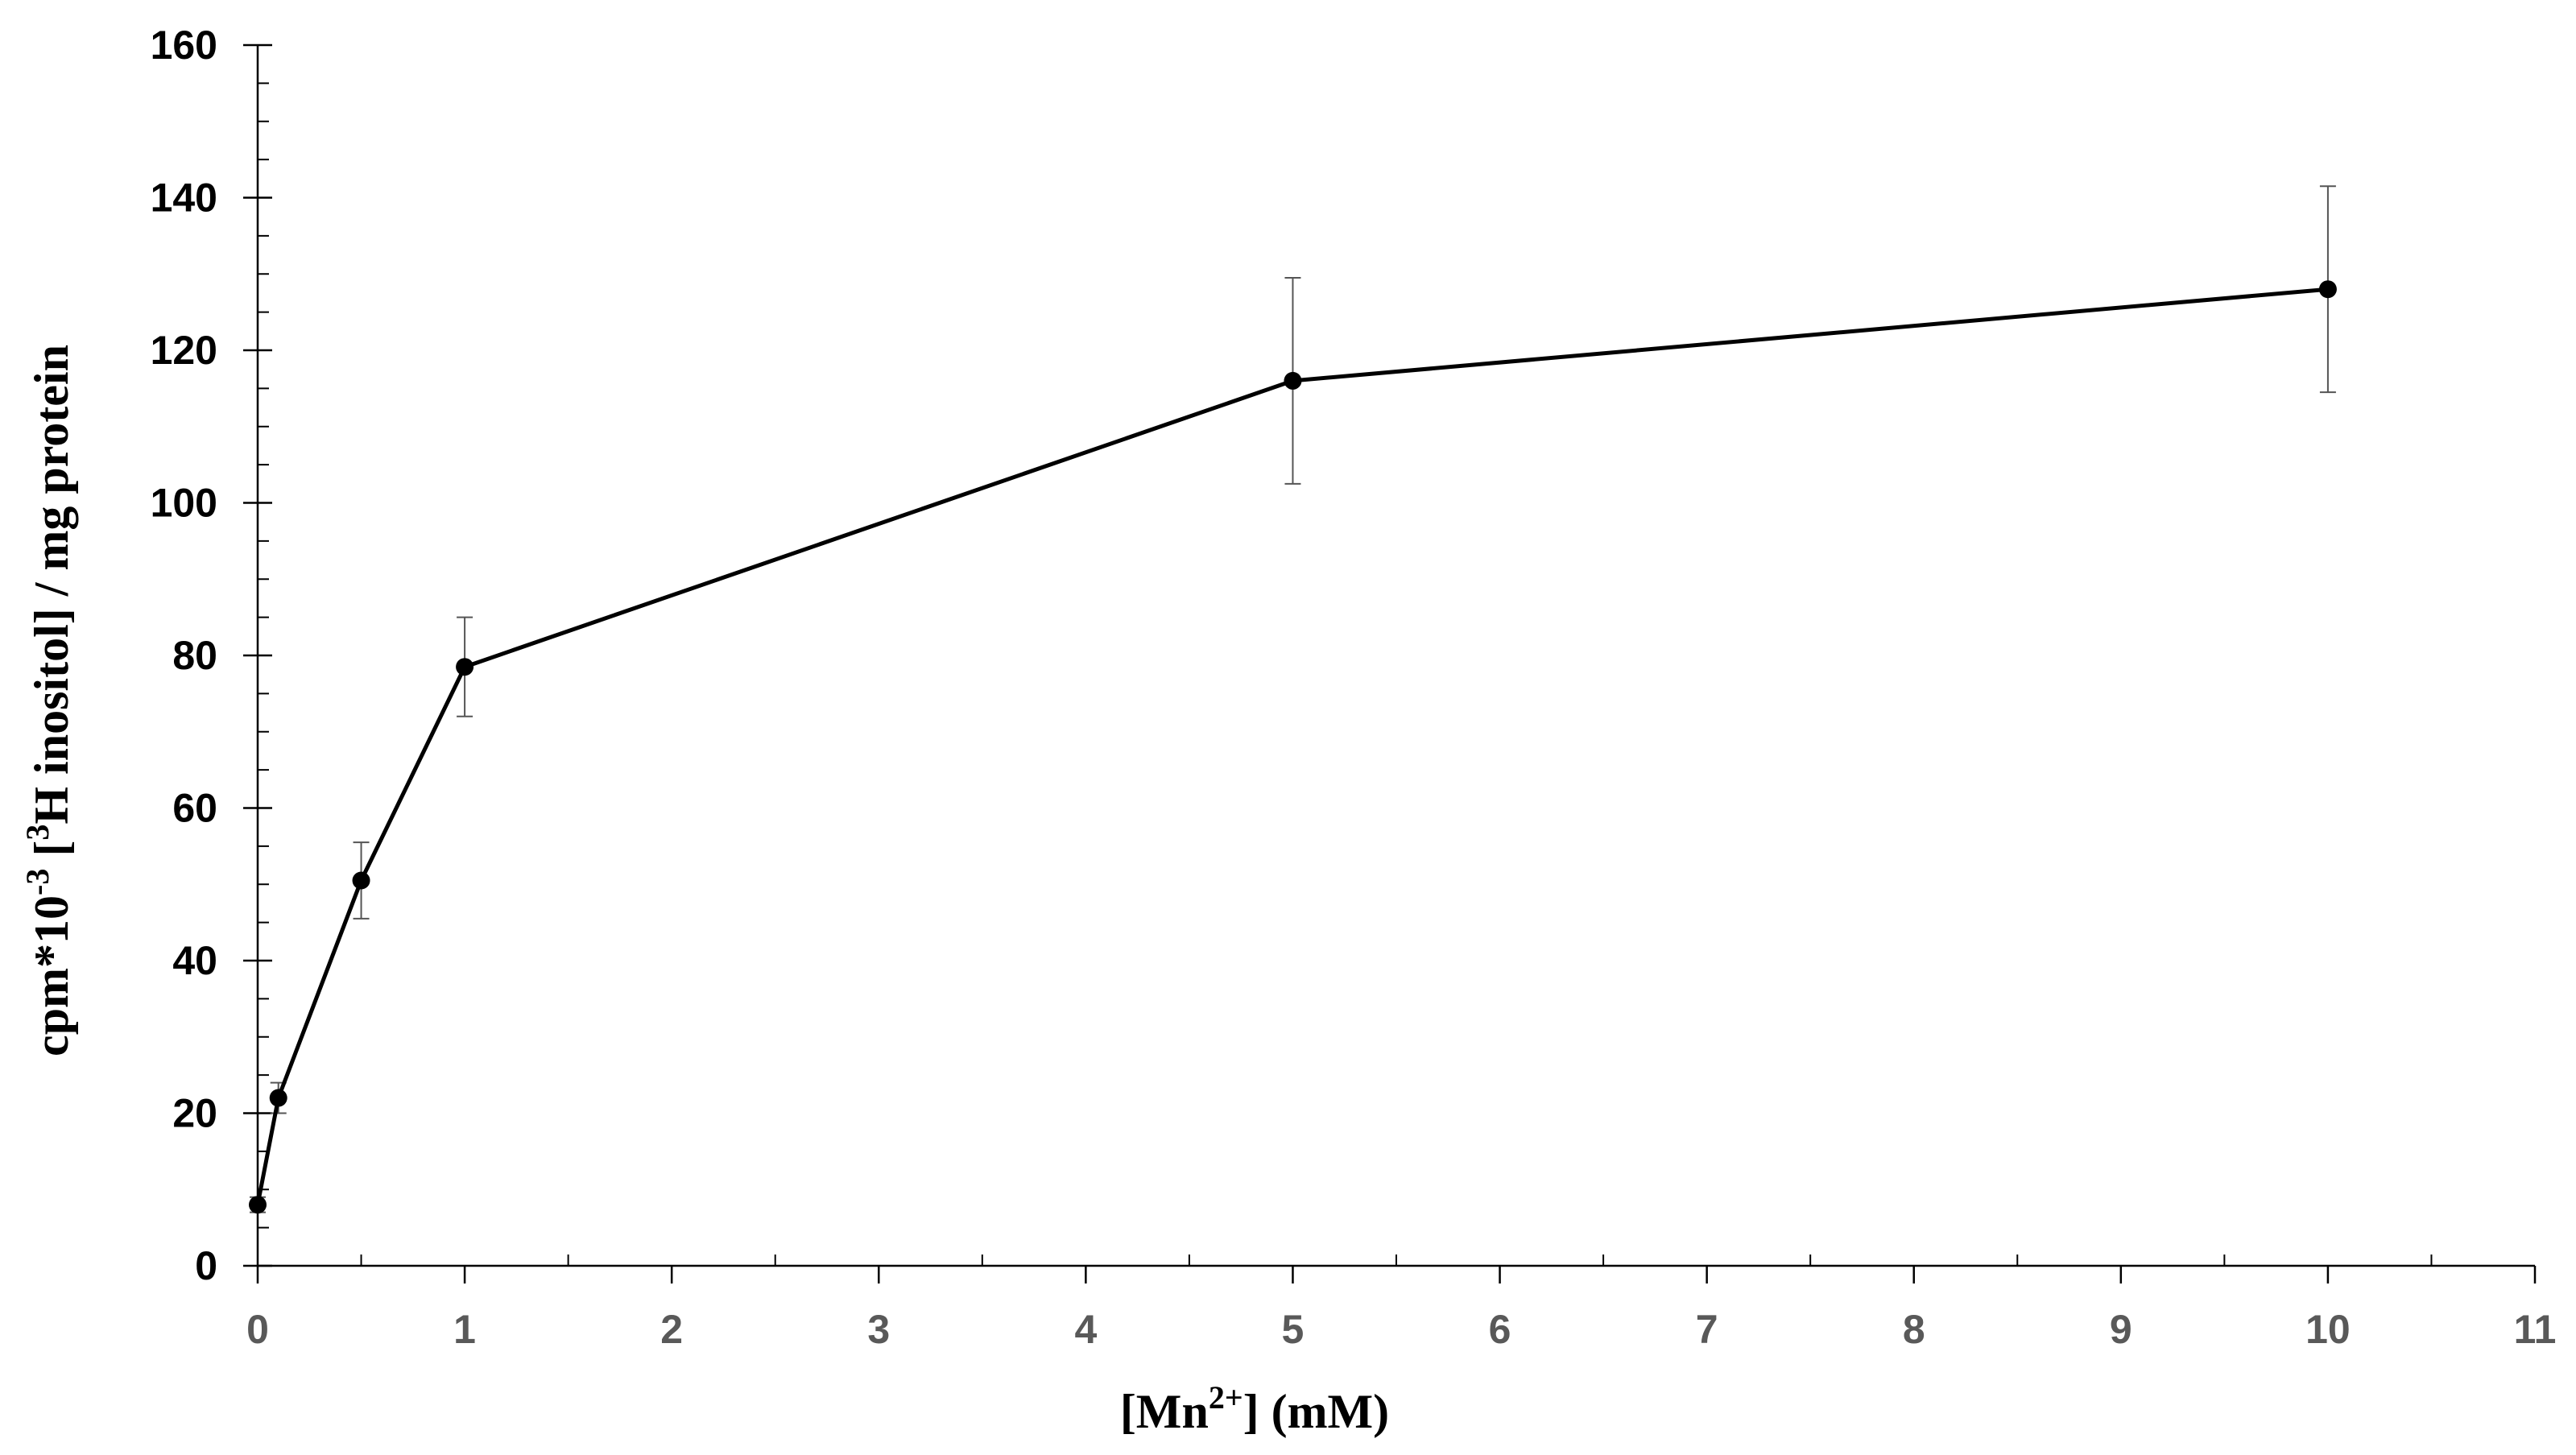 This screenshot has height=1455, width=2576. I want to click on x-tick-label: 9, so click(2121, 1329).